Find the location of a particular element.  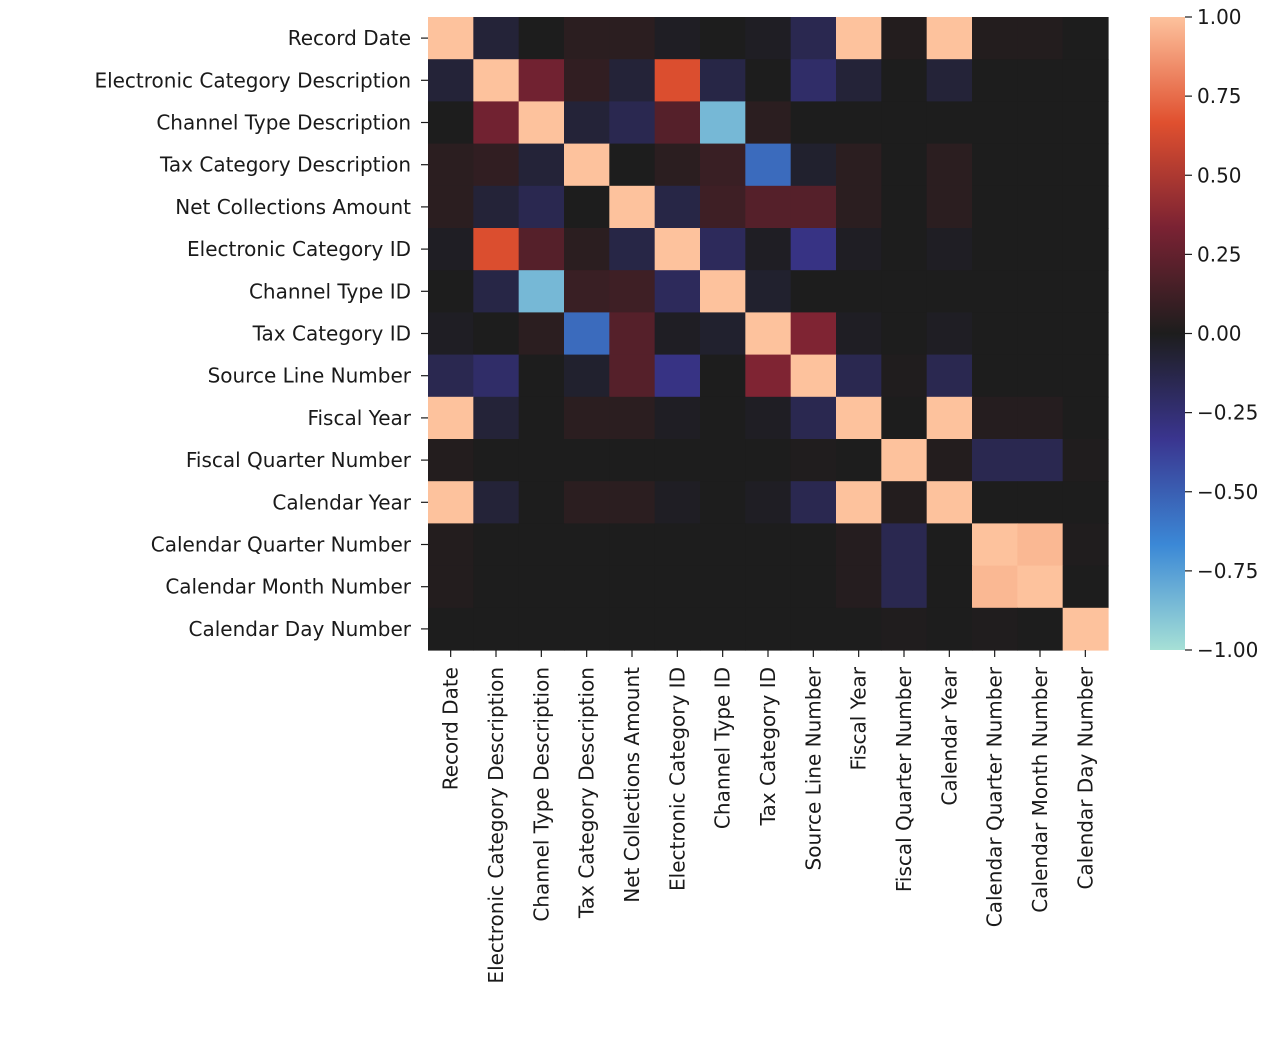

y-tick-label: Channel Type ID is located at coordinates (330, 291).